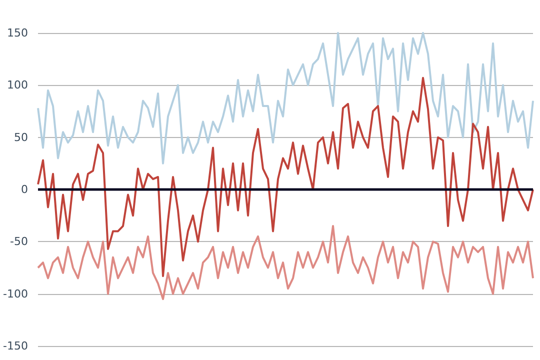 Image resolution: width=540 pixels, height=360 pixels. I want to click on y-tick-label: 50, so click(21, 137).